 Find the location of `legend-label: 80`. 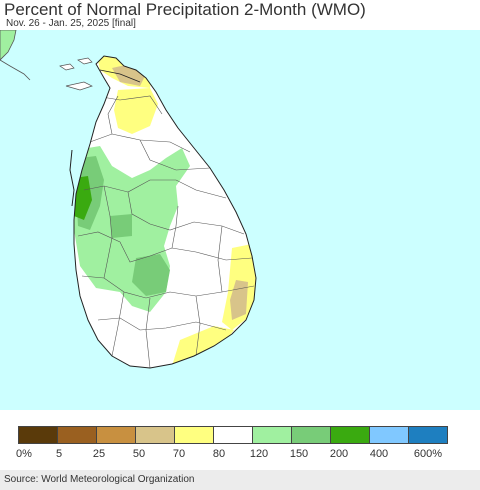

legend-label: 80 is located at coordinates (219, 454).